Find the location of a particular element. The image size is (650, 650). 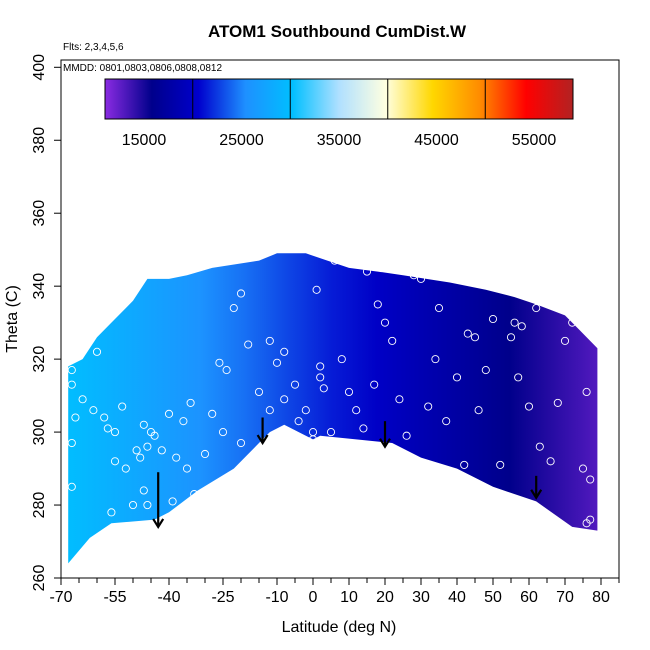

dates-annotation: MMDD: 0801,0803,0806,0808,0812 is located at coordinates (142, 68).